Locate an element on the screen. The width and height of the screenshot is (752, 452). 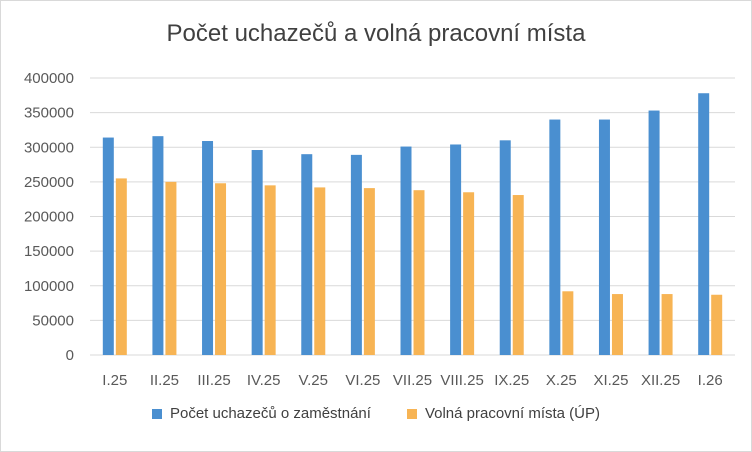
legend-item-volna-mista: Volná pracovní místa (ÚP) is located at coordinates (503, 413).